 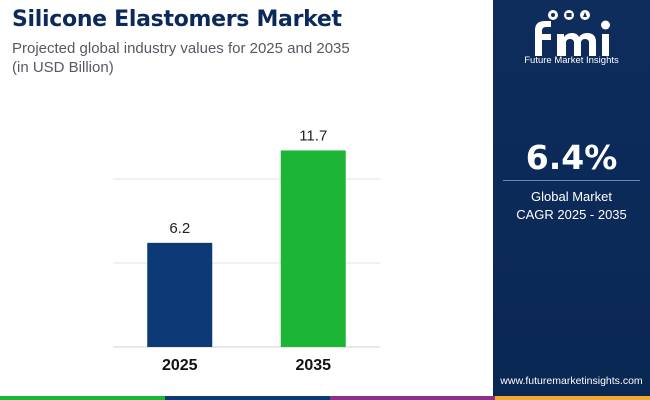 I want to click on cagr-label-line-2: CAGR 2025 - 2035, so click(x=571, y=214).